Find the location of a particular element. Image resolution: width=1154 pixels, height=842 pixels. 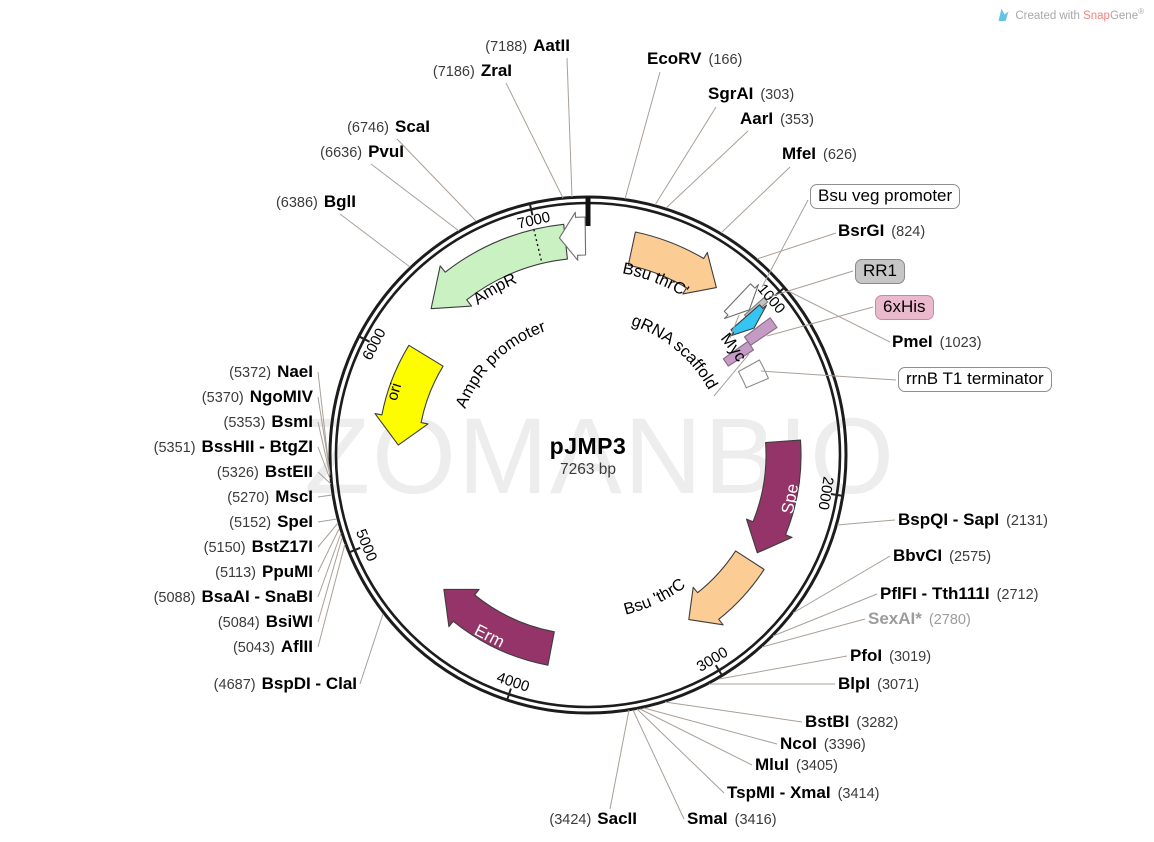

enzyme-position: (5113) is located at coordinates (235, 573).